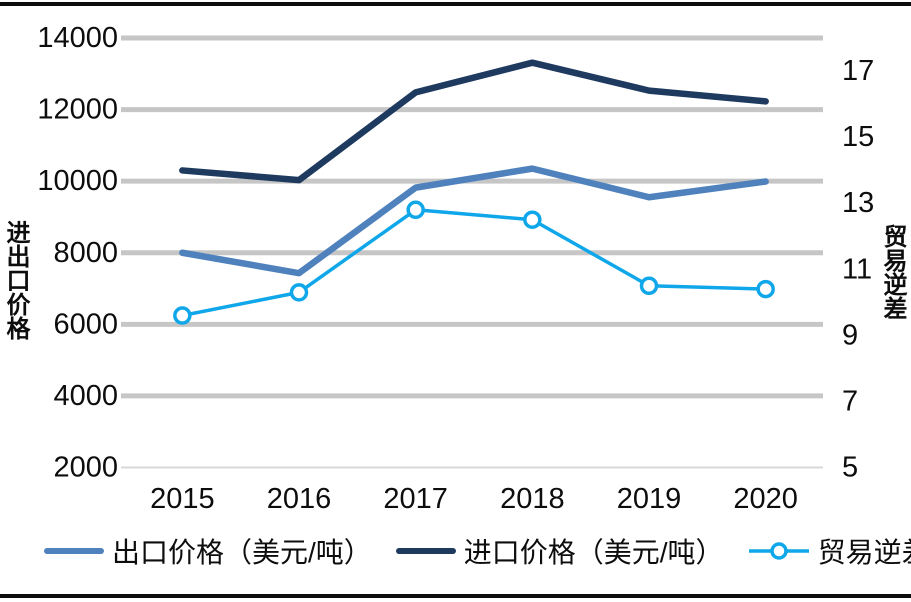 This screenshot has height=602, width=911. What do you see at coordinates (455, 4) in the screenshot?
I see `top-rule` at bounding box center [455, 4].